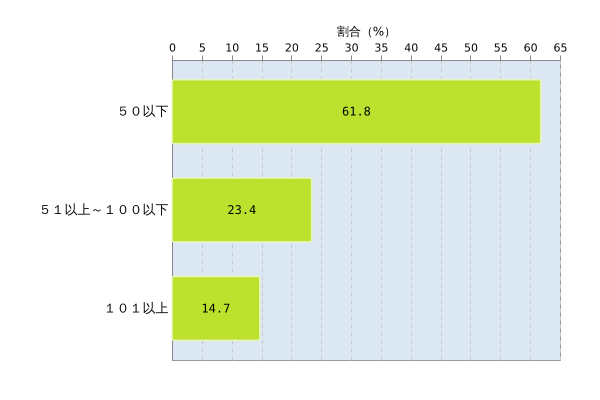 Image resolution: width=600 pixels, height=400 pixels. I want to click on x-tick-label: 30, so click(351, 48).